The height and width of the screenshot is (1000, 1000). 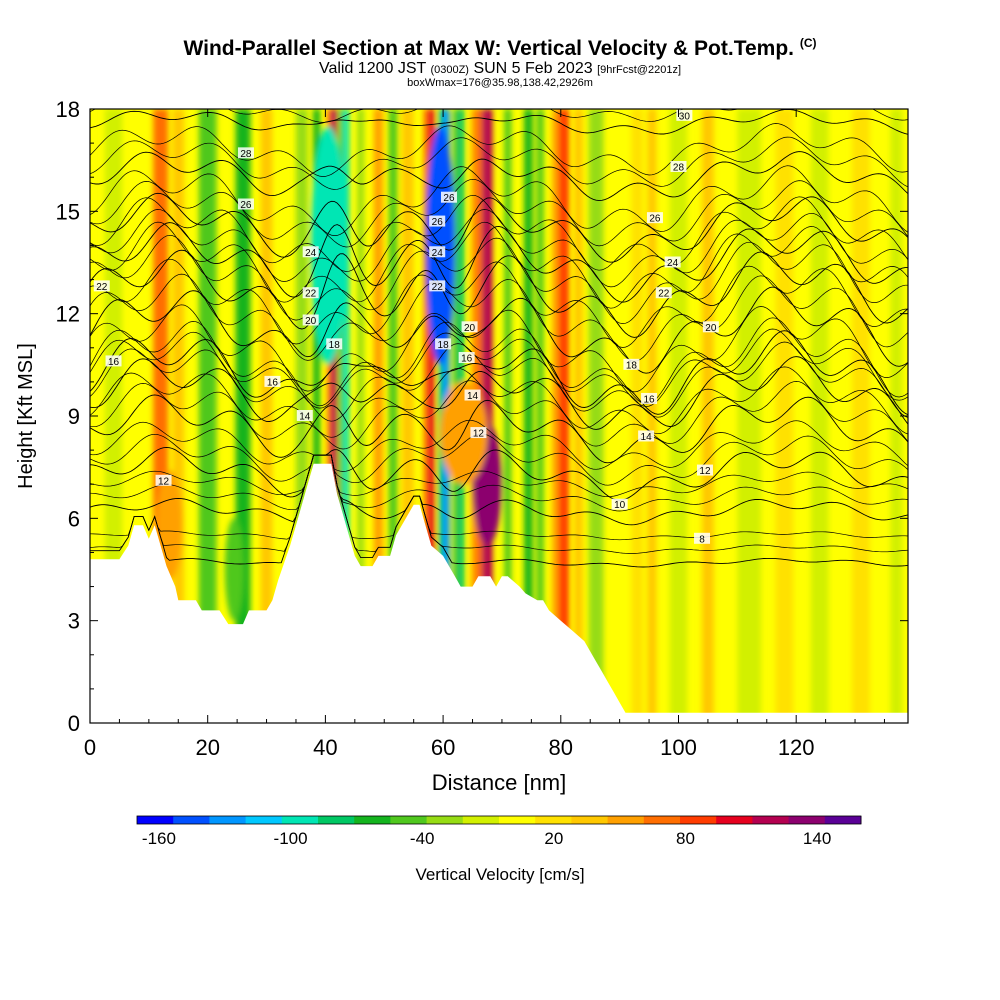 What do you see at coordinates (561, 747) in the screenshot?
I see `x-tick-label: 80` at bounding box center [561, 747].